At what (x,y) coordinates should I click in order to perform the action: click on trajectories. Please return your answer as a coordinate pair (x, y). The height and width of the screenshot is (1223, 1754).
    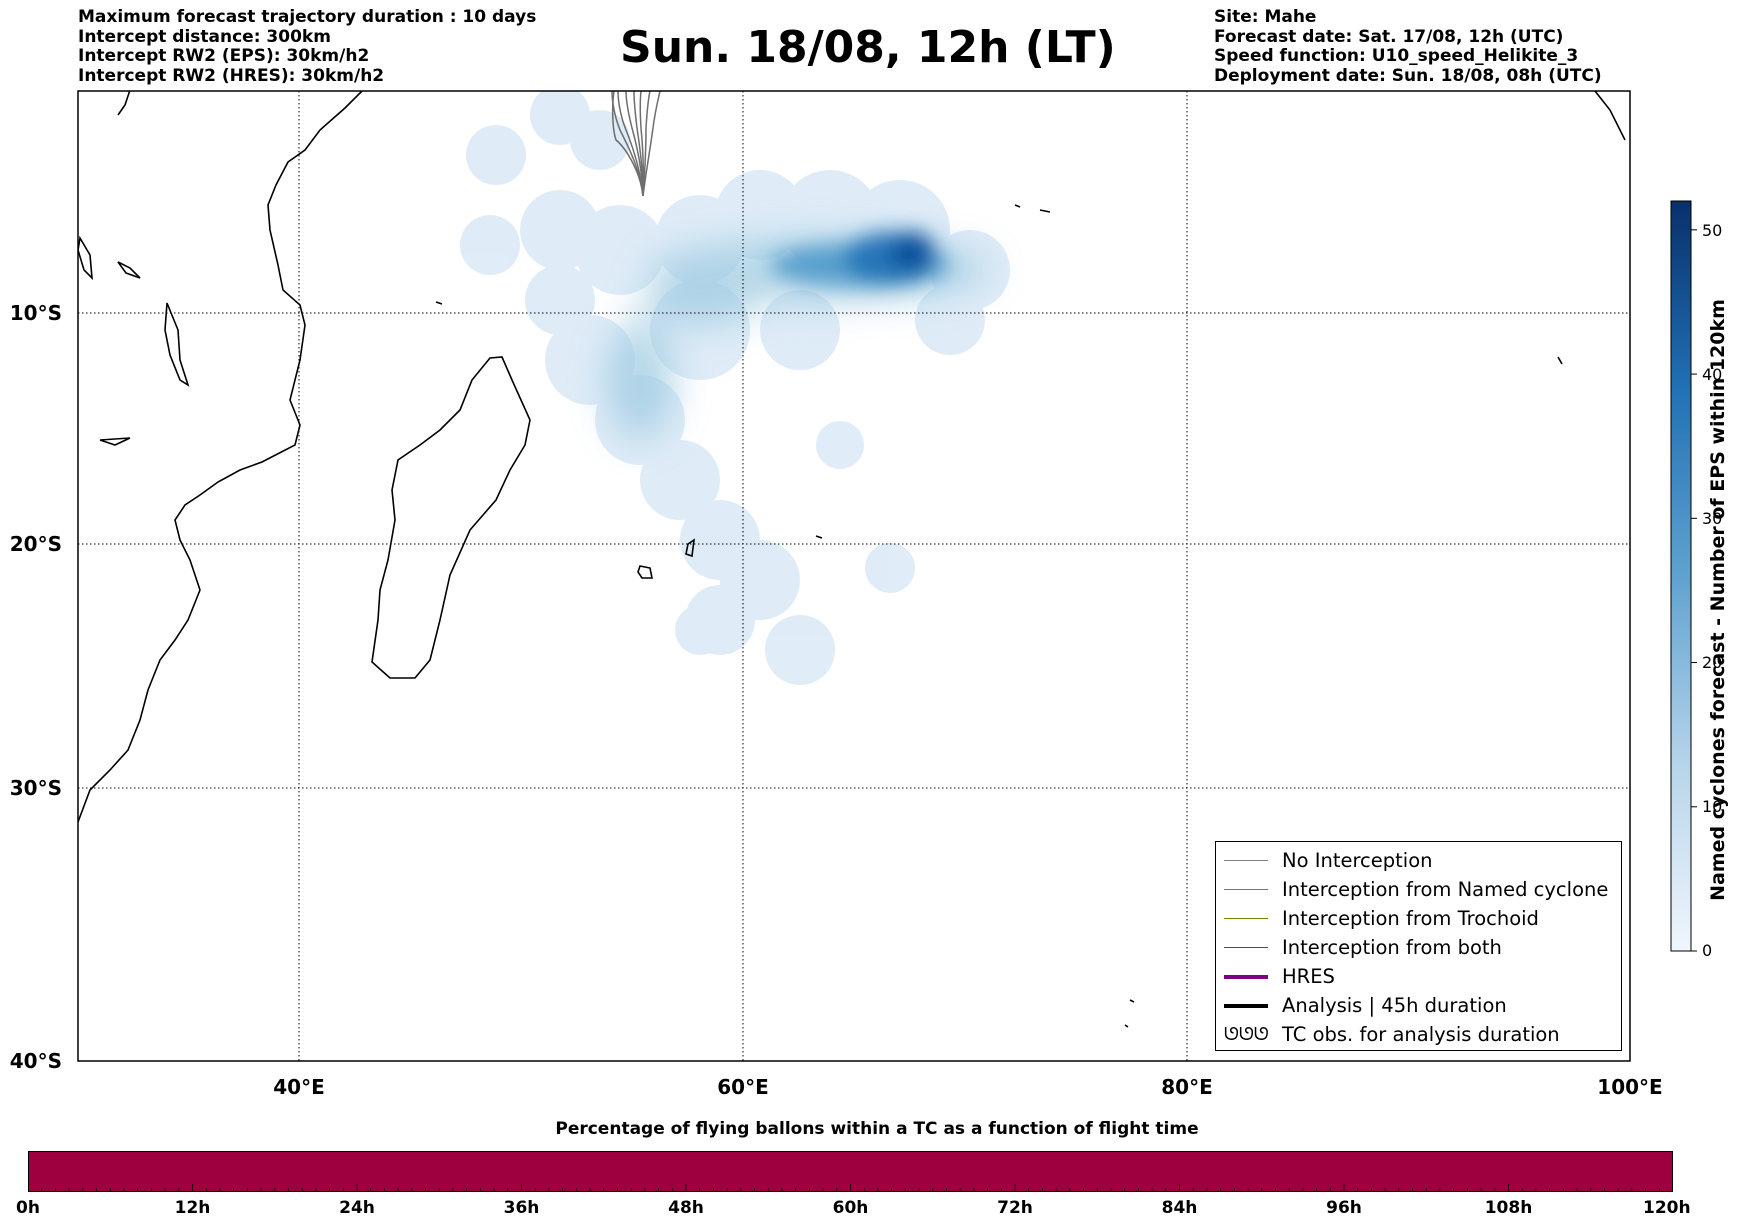
    Looking at the image, I should click on (636, 144).